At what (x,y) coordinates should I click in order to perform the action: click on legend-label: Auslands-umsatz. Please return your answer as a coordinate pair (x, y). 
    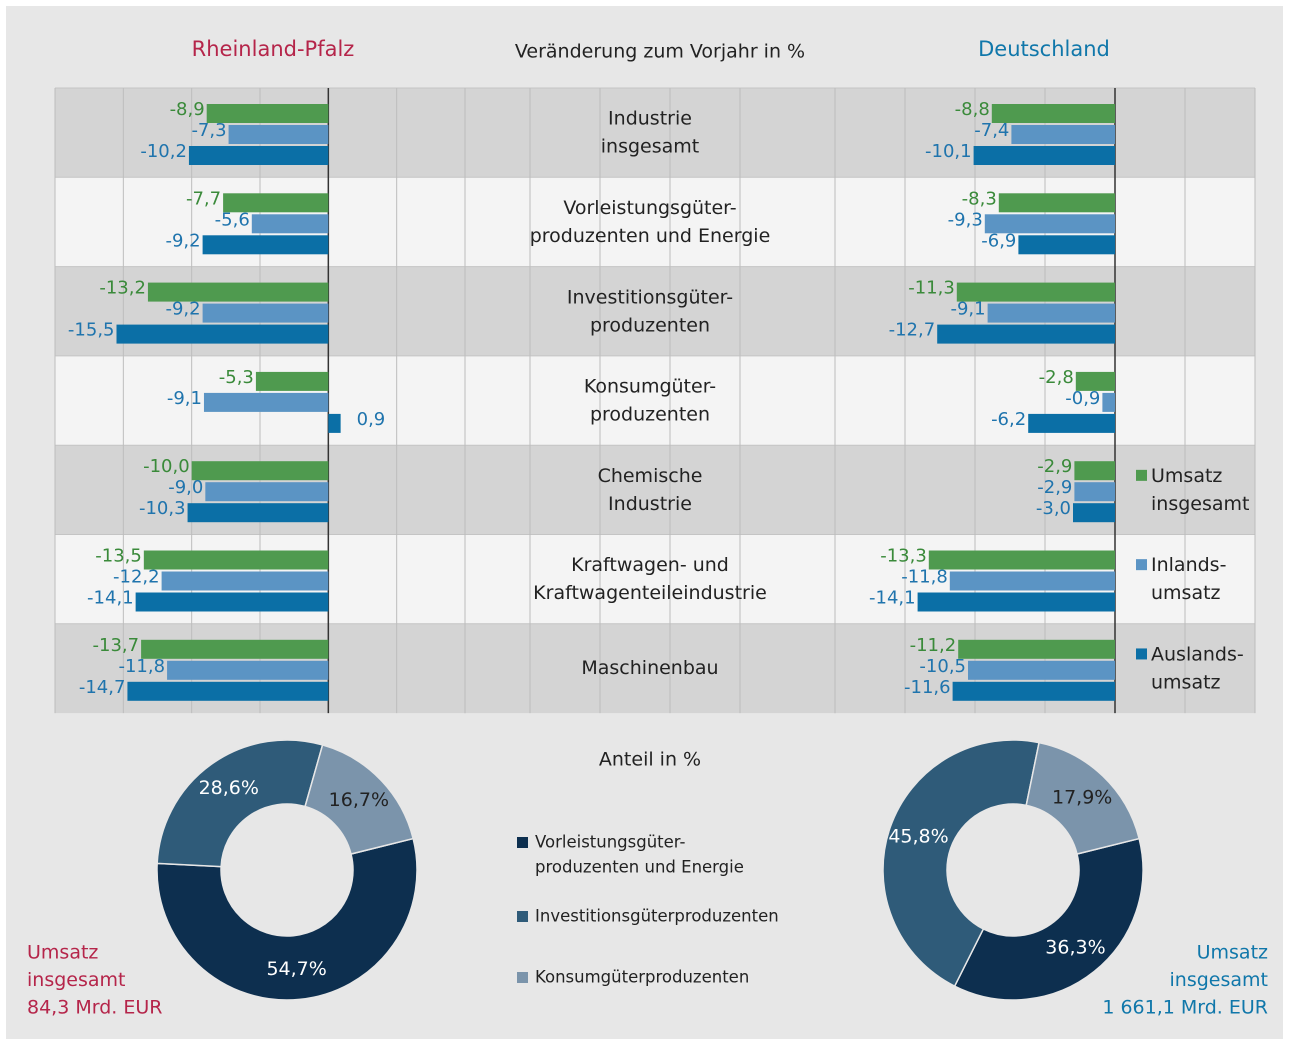
    Looking at the image, I should click on (1197, 668).